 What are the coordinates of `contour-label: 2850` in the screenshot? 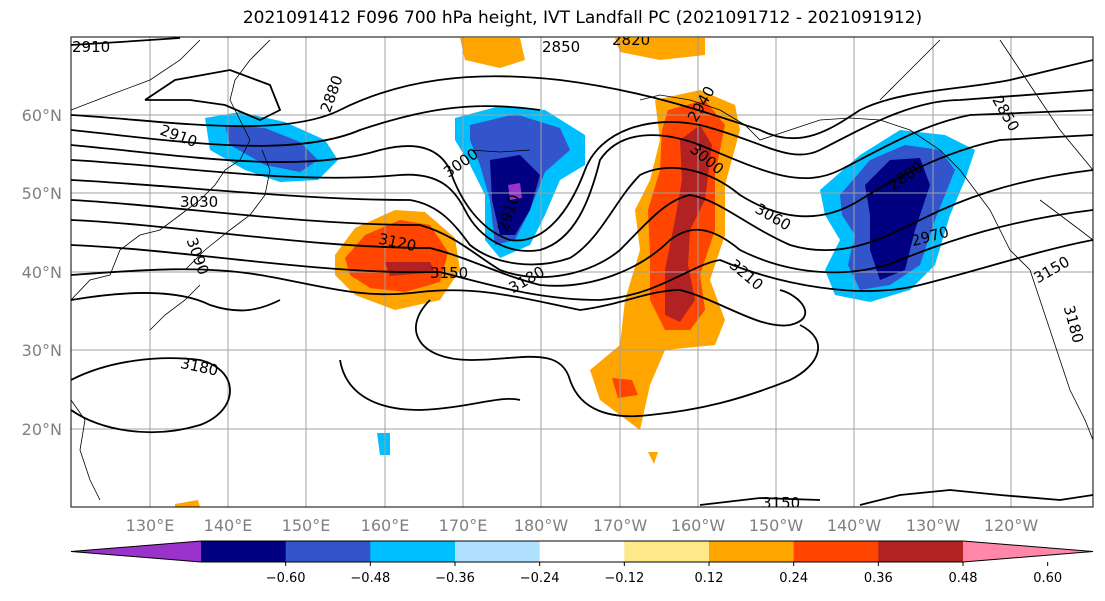 It's located at (561, 47).